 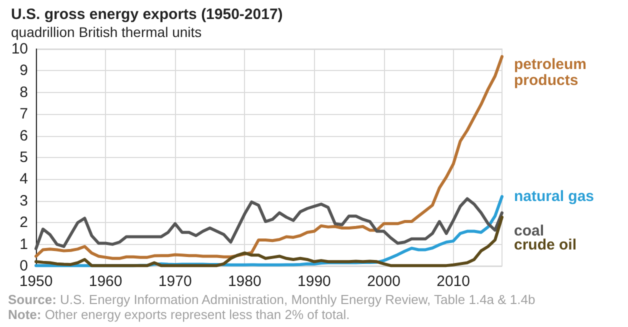 I want to click on y-tick-label: 10, so click(x=19, y=49).